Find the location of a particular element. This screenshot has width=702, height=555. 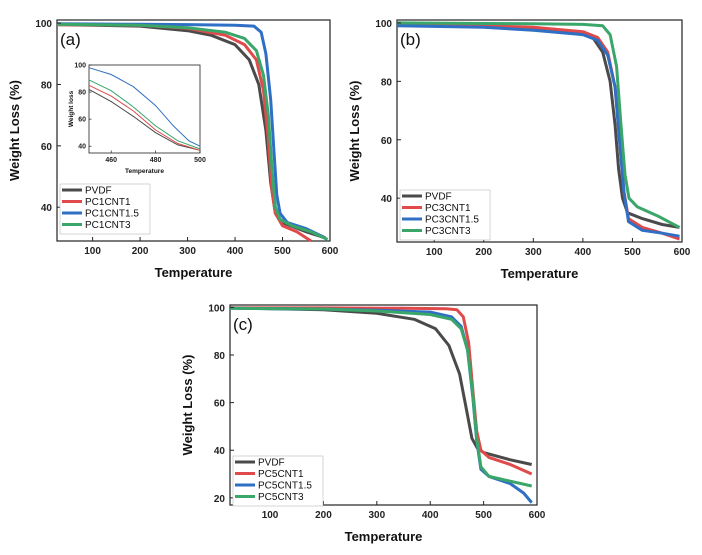

inset-x-tick-label: 500 is located at coordinates (200, 160).